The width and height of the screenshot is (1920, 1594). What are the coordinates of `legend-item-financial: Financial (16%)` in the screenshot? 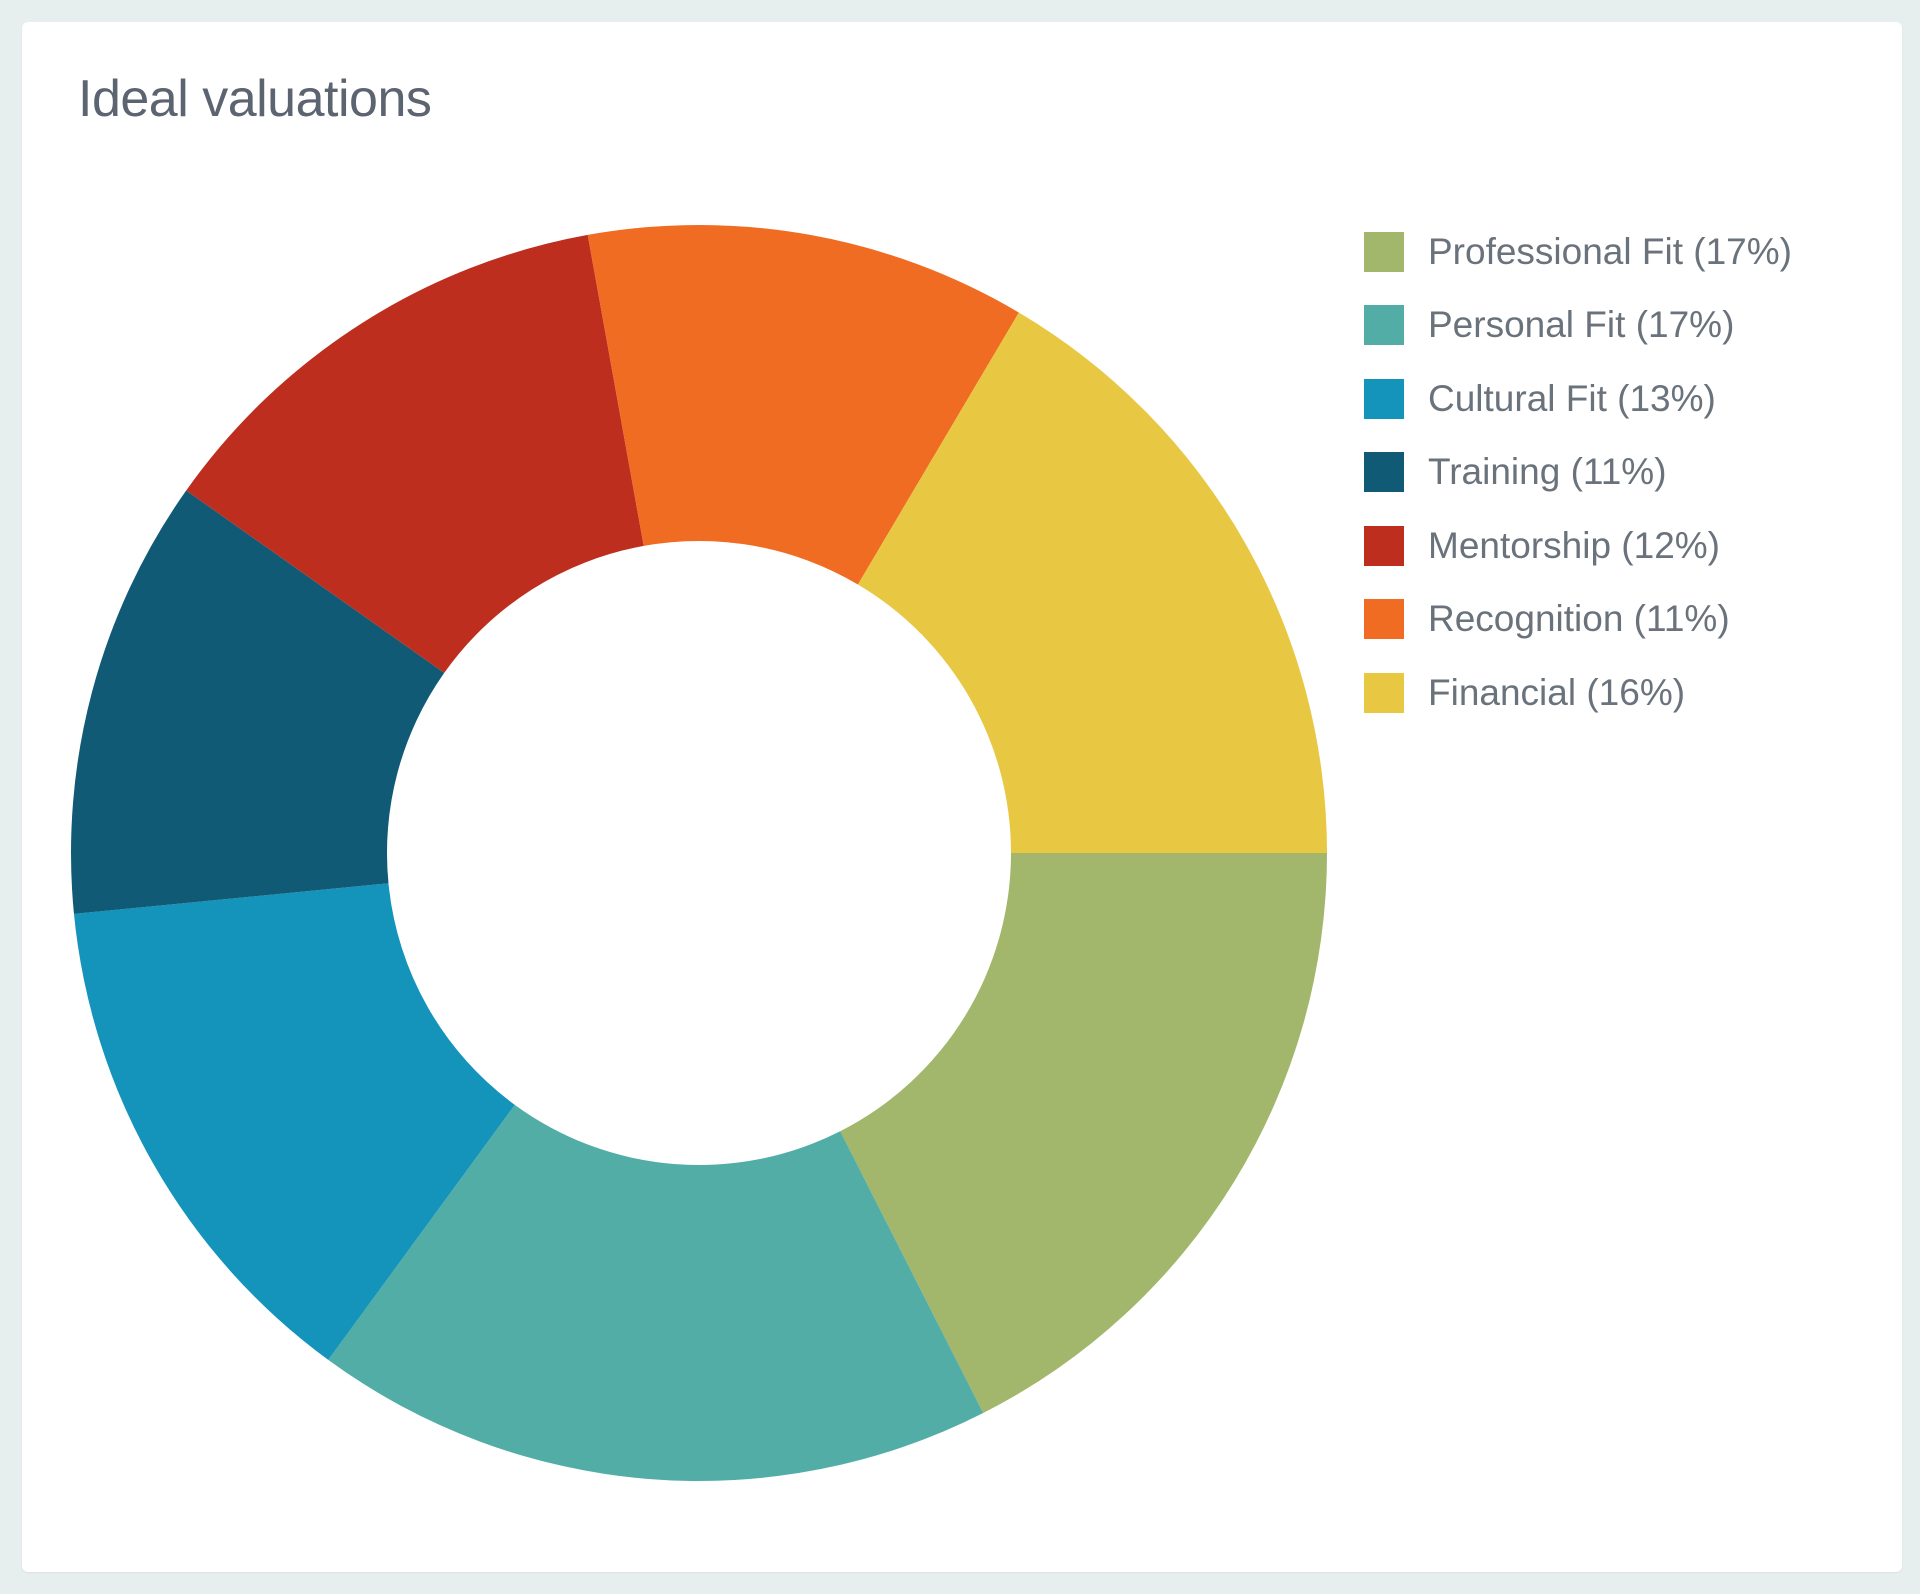 It's located at (1578, 693).